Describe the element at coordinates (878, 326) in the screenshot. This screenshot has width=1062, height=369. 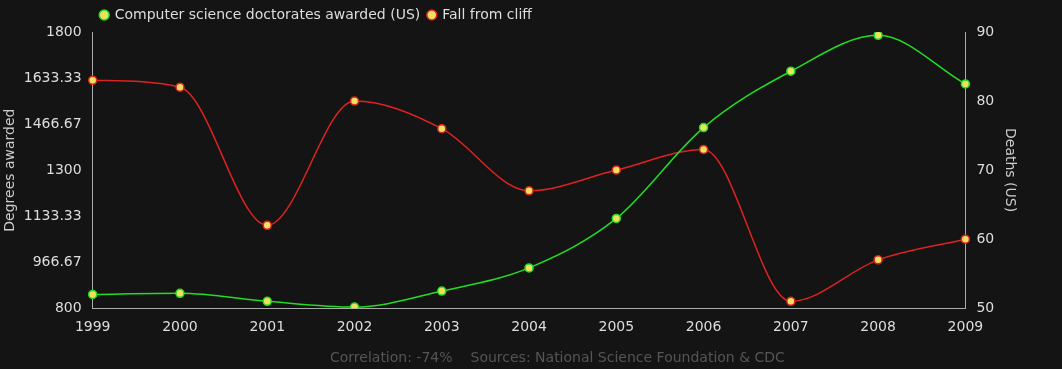
I see `x-tick-label: 2008` at that location.